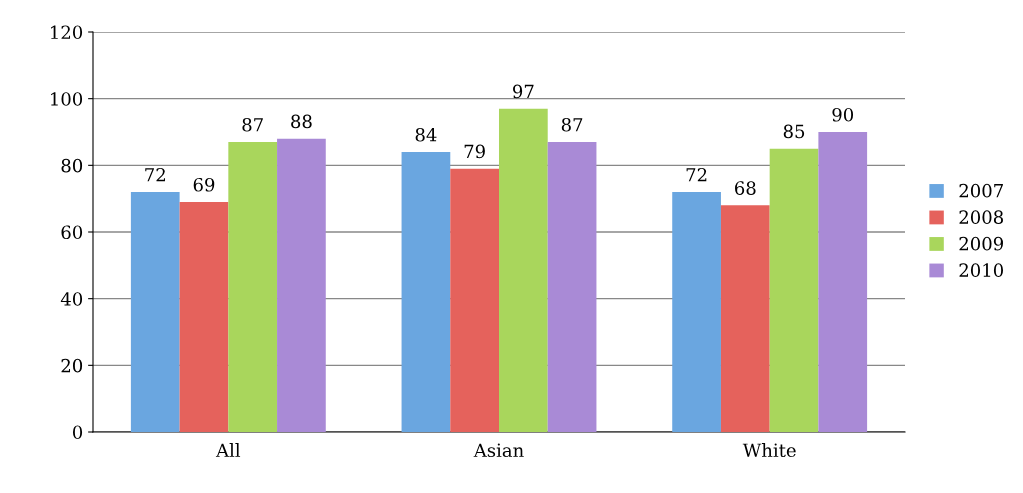 The width and height of the screenshot is (1023, 493). I want to click on y-tick-label: 100, so click(67, 99).